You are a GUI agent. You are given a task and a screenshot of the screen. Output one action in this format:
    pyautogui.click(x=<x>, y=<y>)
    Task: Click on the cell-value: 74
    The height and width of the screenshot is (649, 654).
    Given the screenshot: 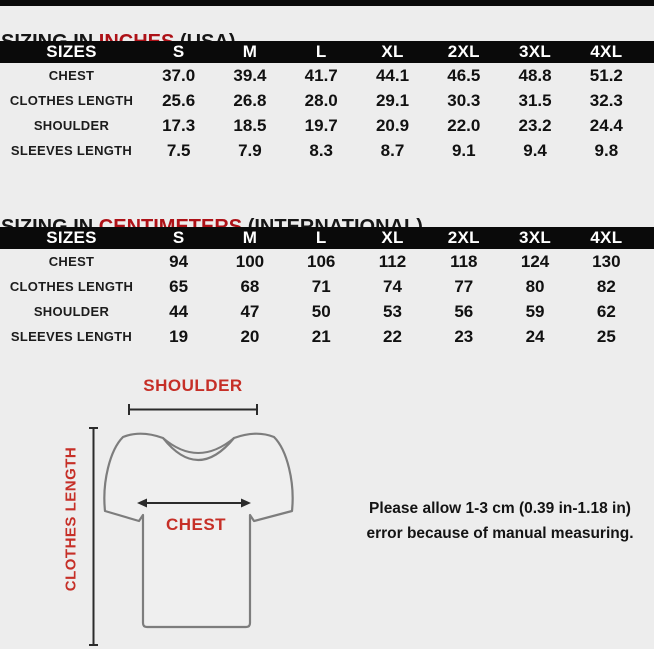 What is the action you would take?
    pyautogui.click(x=392, y=286)
    